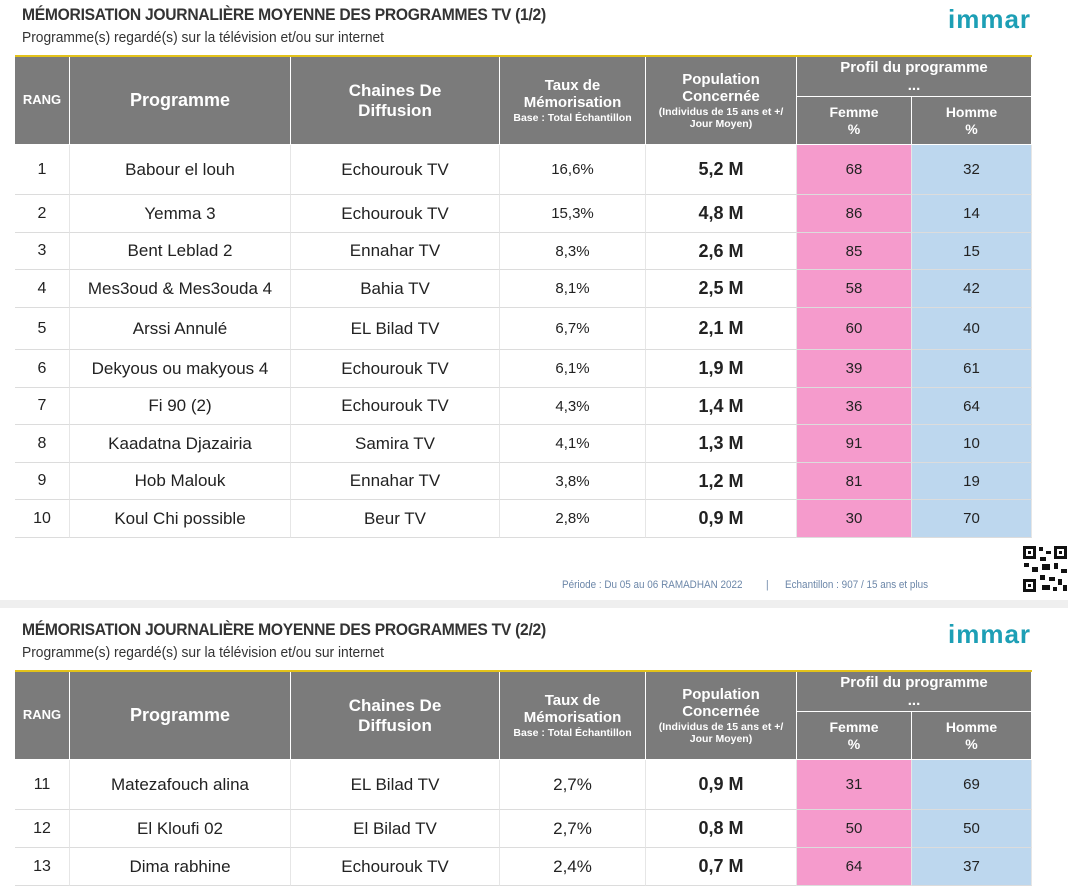 The image size is (1068, 886). Describe the element at coordinates (573, 444) in the screenshot. I see `table-cell: 4,1%` at that location.